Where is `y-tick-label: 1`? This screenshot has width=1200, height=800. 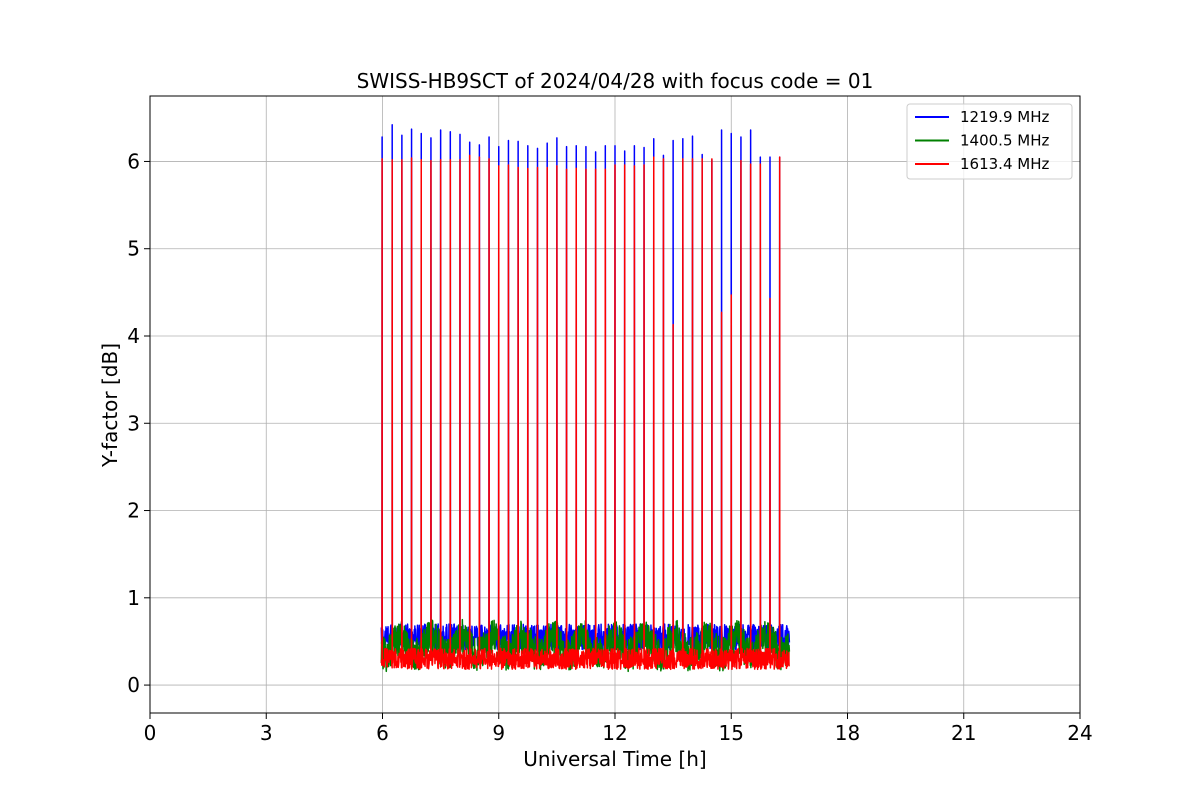 y-tick-label: 1 is located at coordinates (133, 598).